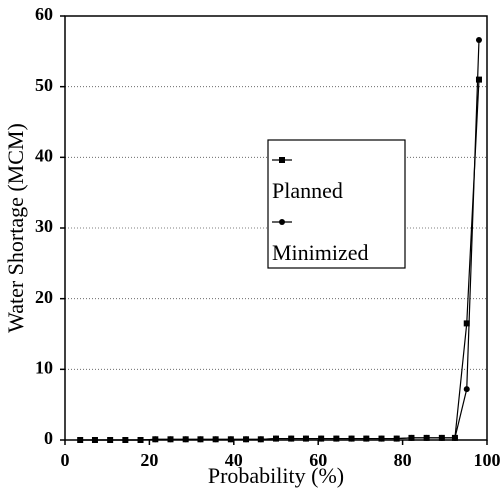 This screenshot has width=500, height=492. I want to click on y-tick-label: 20, so click(44, 297).